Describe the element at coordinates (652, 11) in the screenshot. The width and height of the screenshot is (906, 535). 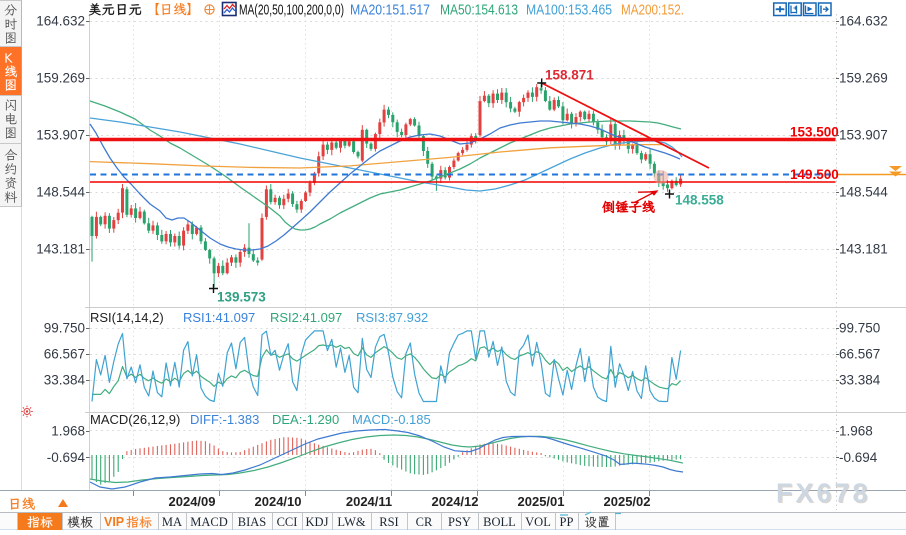
I see `svg-text: MA200:152.` at that location.